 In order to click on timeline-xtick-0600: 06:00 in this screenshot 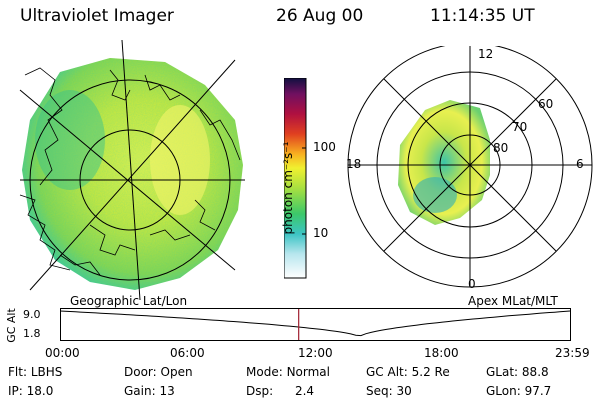, I will do `click(187, 353)`.